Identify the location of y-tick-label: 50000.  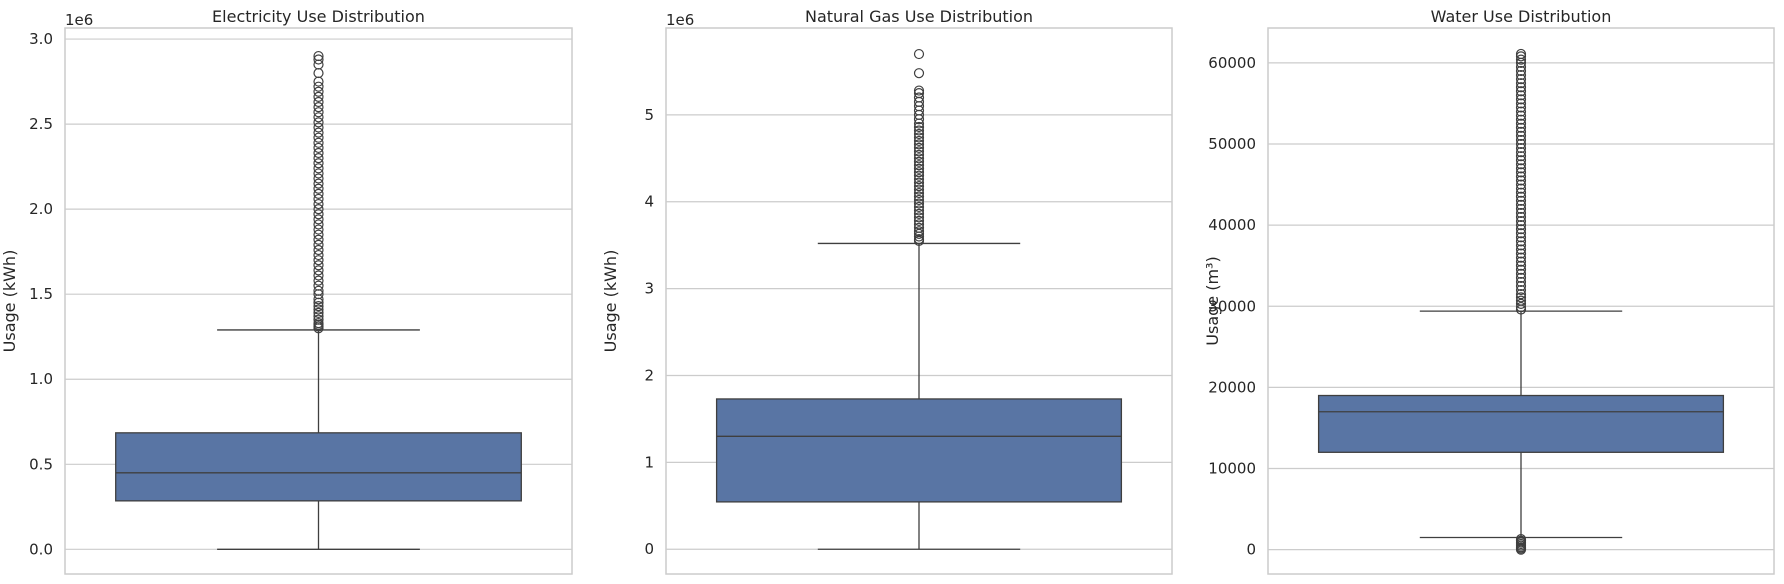
(1232, 144).